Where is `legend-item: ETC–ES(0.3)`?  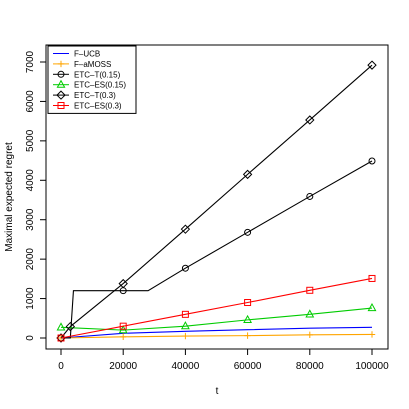 legend-item: ETC–ES(0.3) is located at coordinates (87, 106).